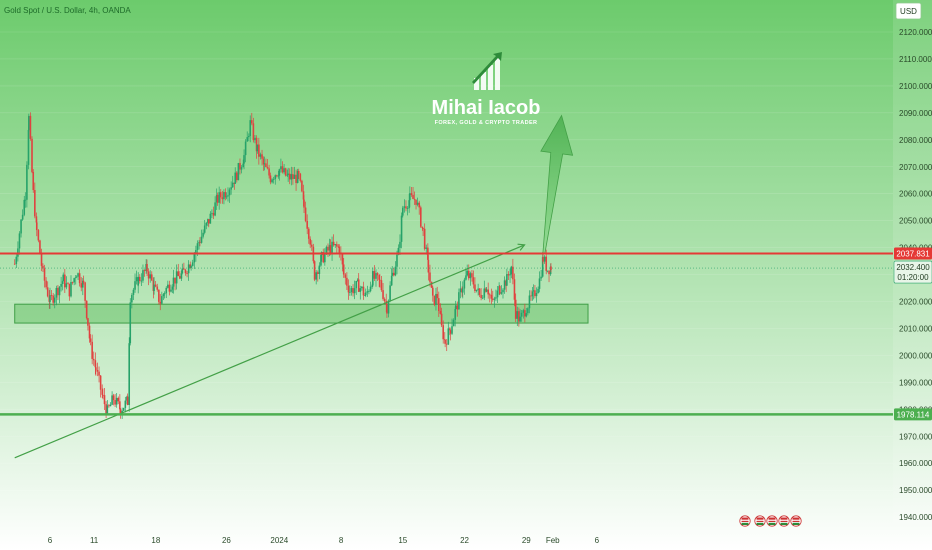 The image size is (932, 550). What do you see at coordinates (301, 313) in the screenshot?
I see `support-zone` at bounding box center [301, 313].